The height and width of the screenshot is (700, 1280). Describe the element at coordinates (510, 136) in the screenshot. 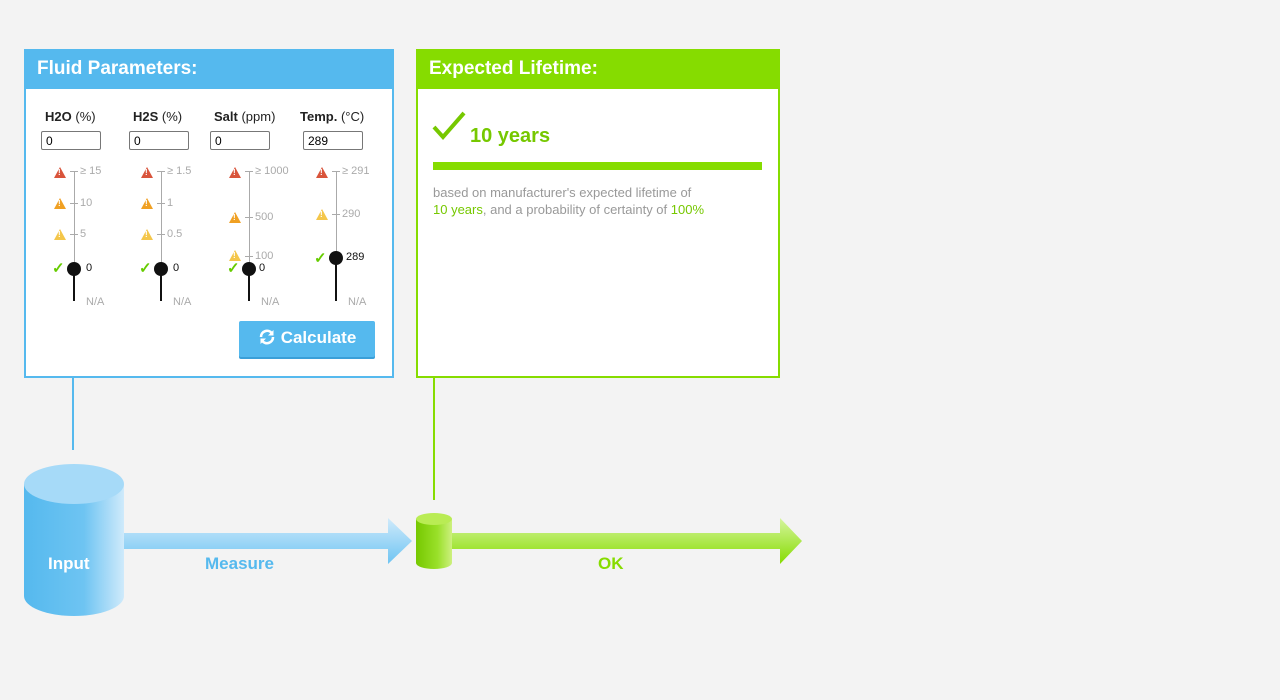

I see `lifetime-result: 10 years` at that location.